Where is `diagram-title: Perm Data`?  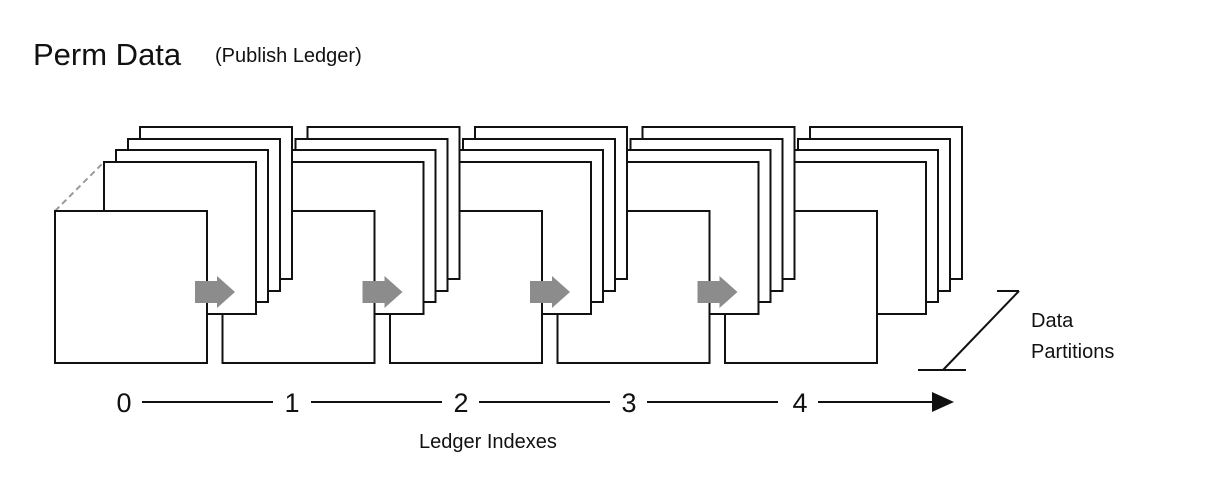
diagram-title: Perm Data is located at coordinates (107, 54).